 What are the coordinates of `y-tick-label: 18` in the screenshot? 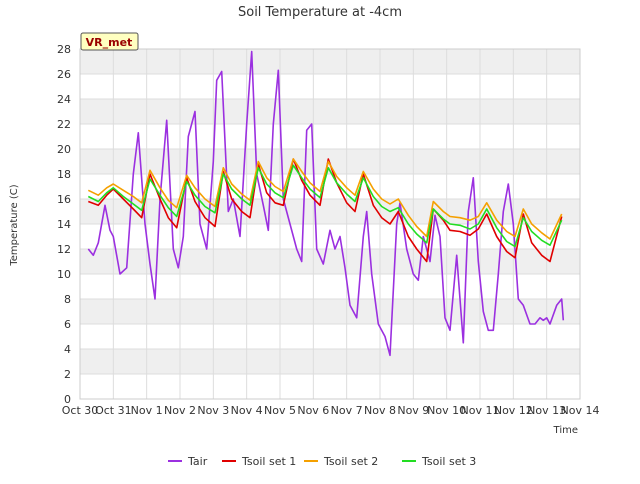 It's located at (64, 174).